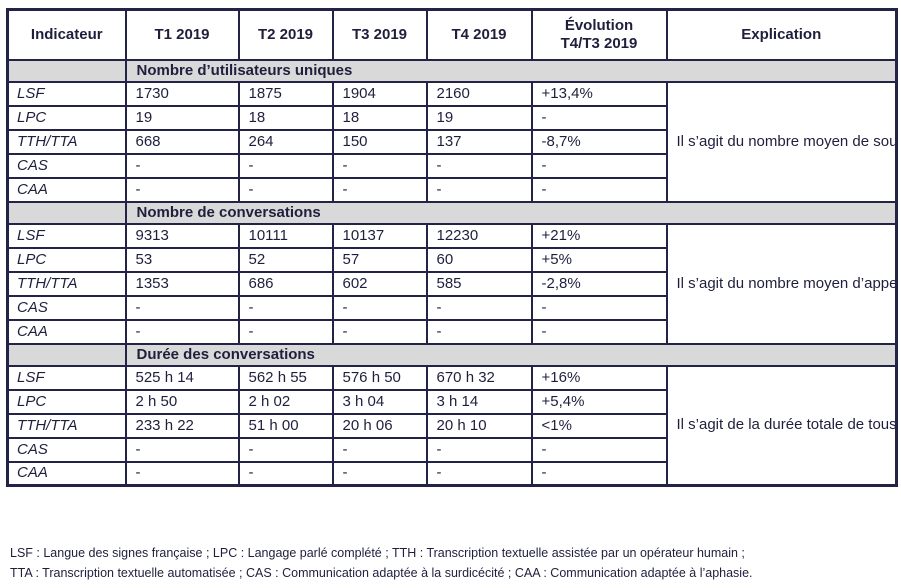 The image size is (901, 588). Describe the element at coordinates (379, 34) in the screenshot. I see `col-header-t3-2019: T3 2019` at that location.